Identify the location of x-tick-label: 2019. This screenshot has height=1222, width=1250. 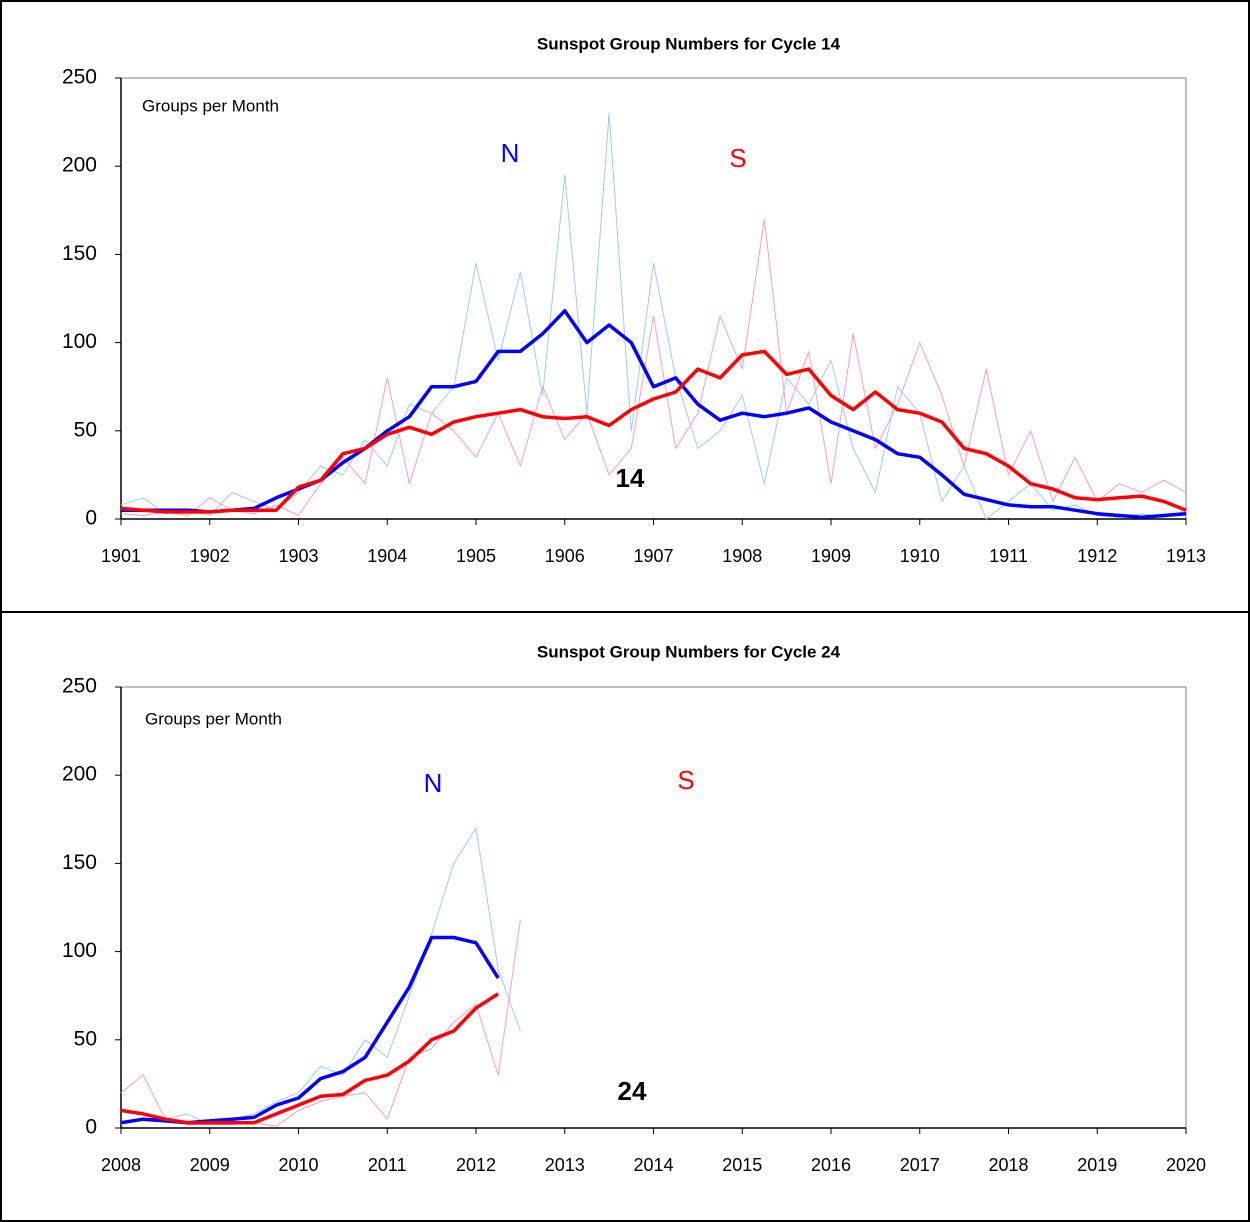
(1097, 1165).